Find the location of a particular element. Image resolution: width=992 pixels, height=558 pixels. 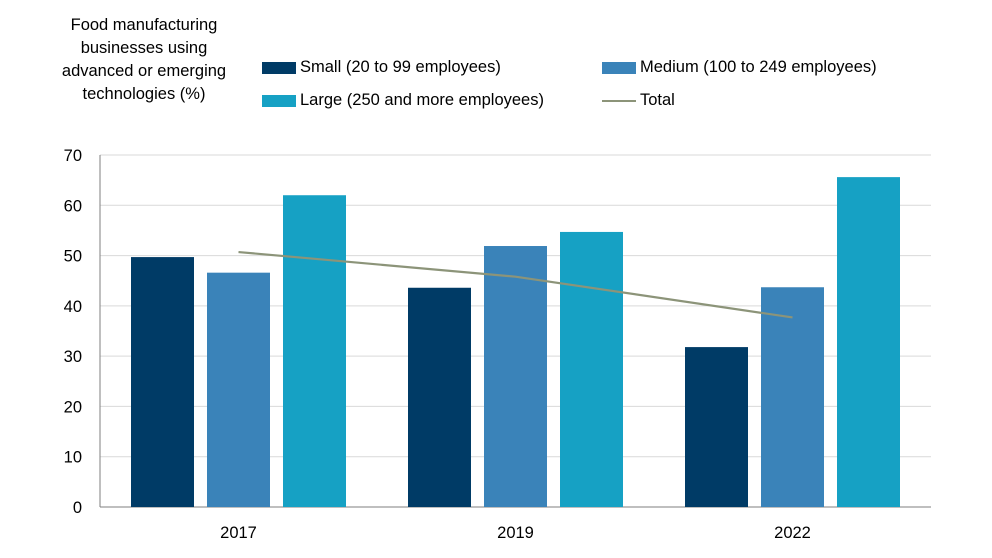

legend-label-large: Large (250 and more employees) is located at coordinates (422, 100).